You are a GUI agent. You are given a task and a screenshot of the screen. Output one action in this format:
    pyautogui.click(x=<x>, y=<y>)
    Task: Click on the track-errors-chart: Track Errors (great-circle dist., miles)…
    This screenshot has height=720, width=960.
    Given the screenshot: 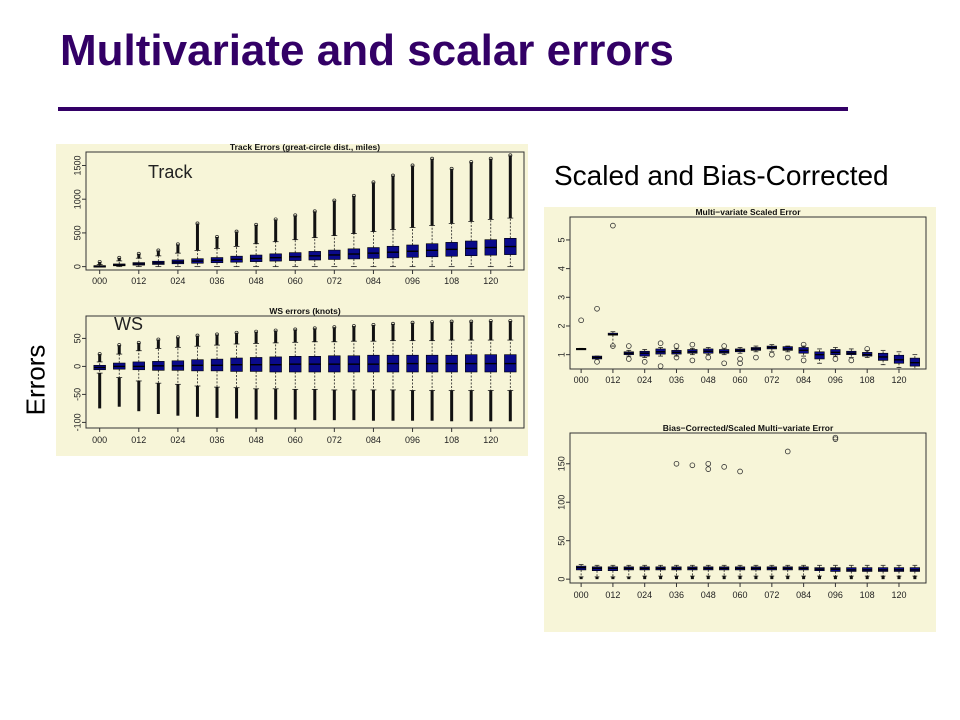 What is the action you would take?
    pyautogui.click(x=298, y=215)
    